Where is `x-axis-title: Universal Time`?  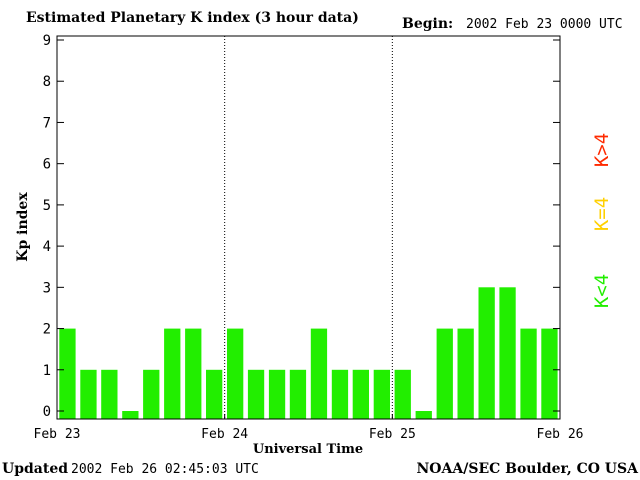
x-axis-title: Universal Time is located at coordinates (308, 449).